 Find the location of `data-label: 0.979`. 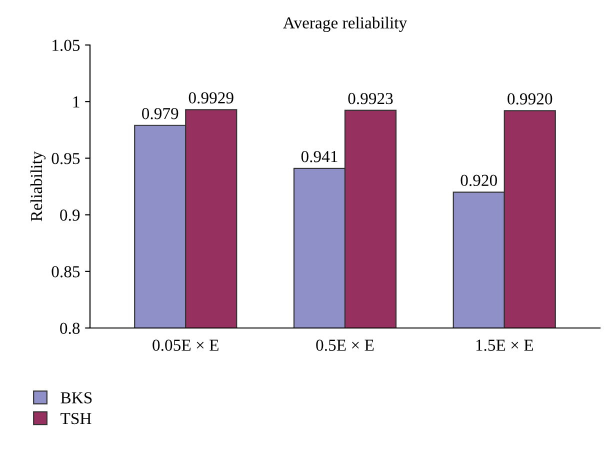

data-label: 0.979 is located at coordinates (160, 114).